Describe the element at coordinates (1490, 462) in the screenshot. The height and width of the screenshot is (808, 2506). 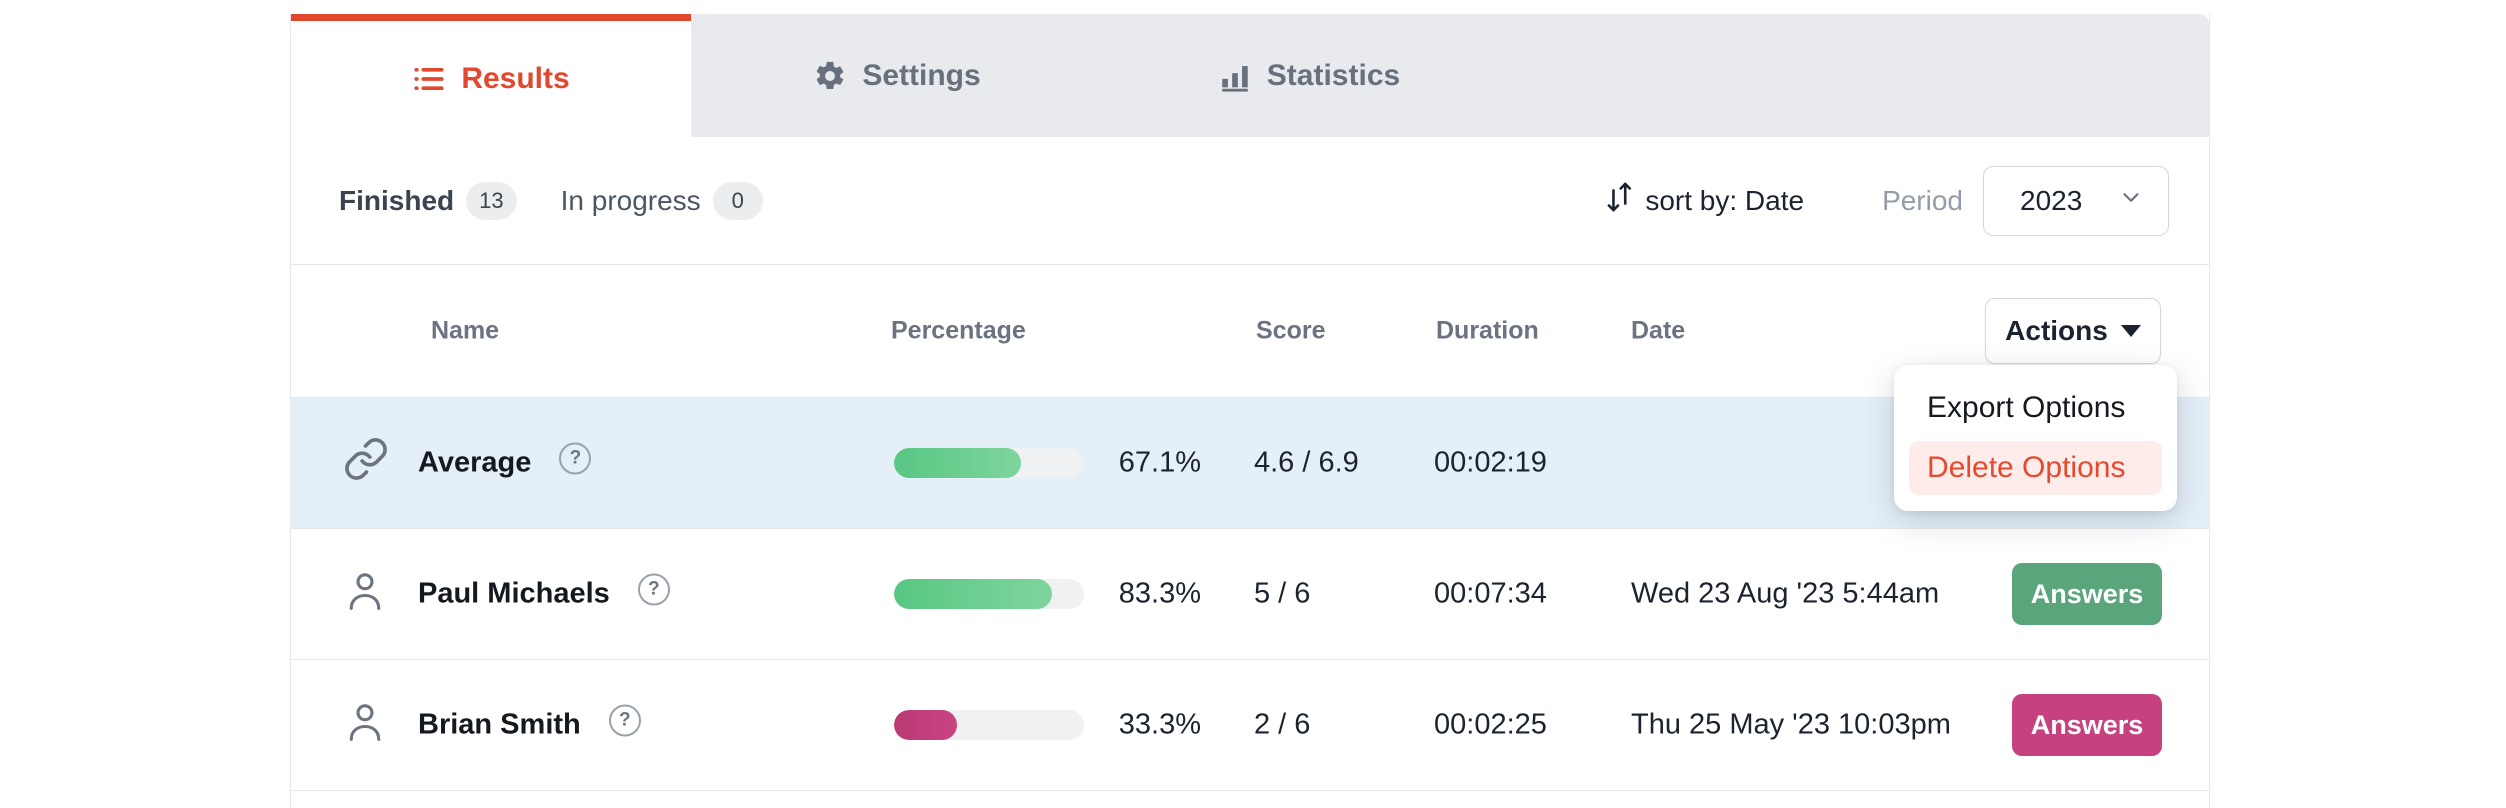
I see `duration-value: 00:02:19` at that location.